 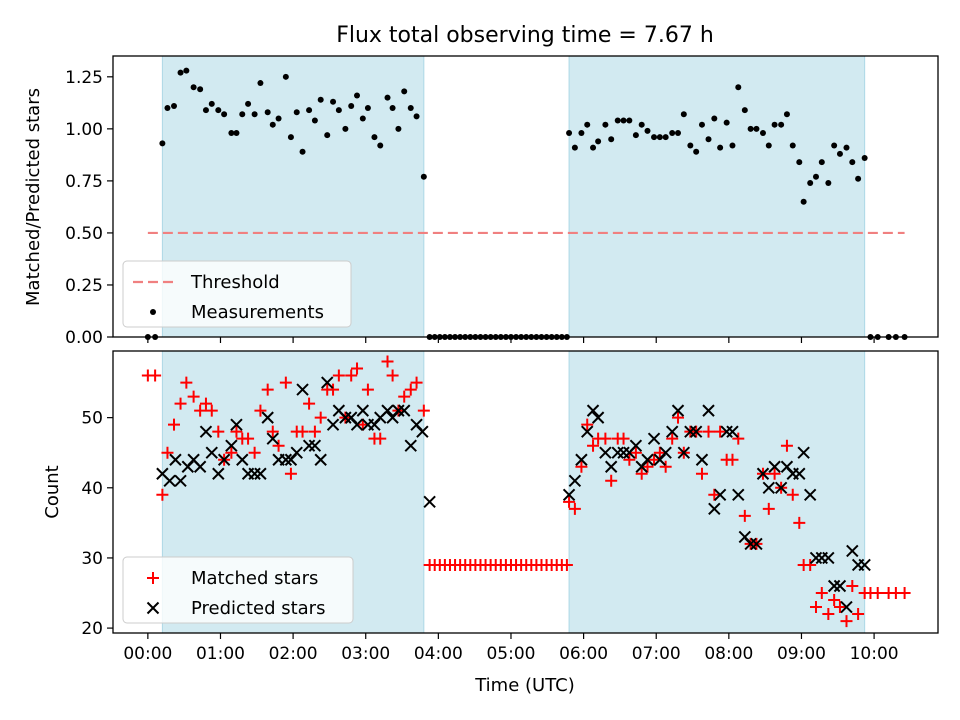 What do you see at coordinates (258, 608) in the screenshot?
I see `bottom-legend-label: Predicted stars` at bounding box center [258, 608].